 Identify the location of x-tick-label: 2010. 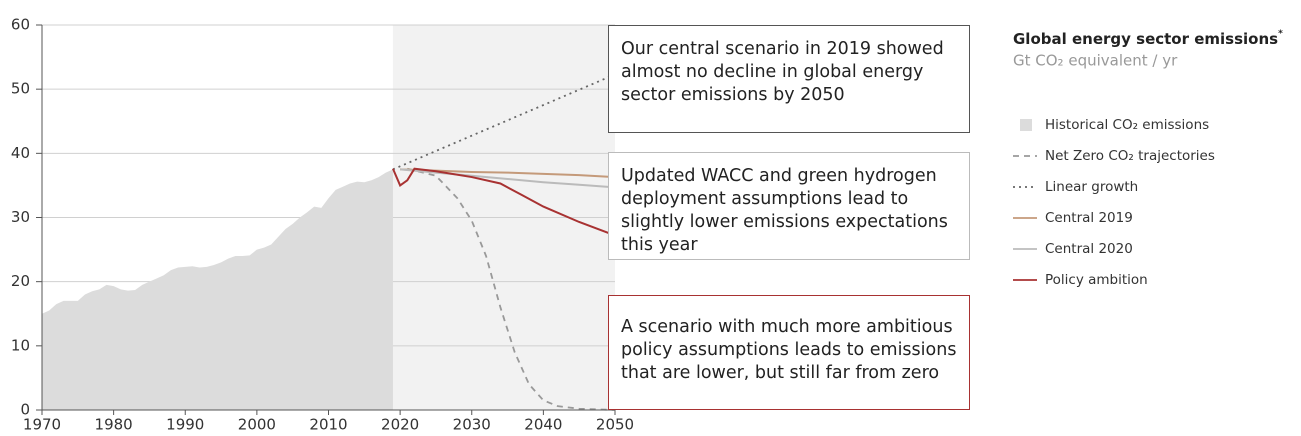
(328, 425).